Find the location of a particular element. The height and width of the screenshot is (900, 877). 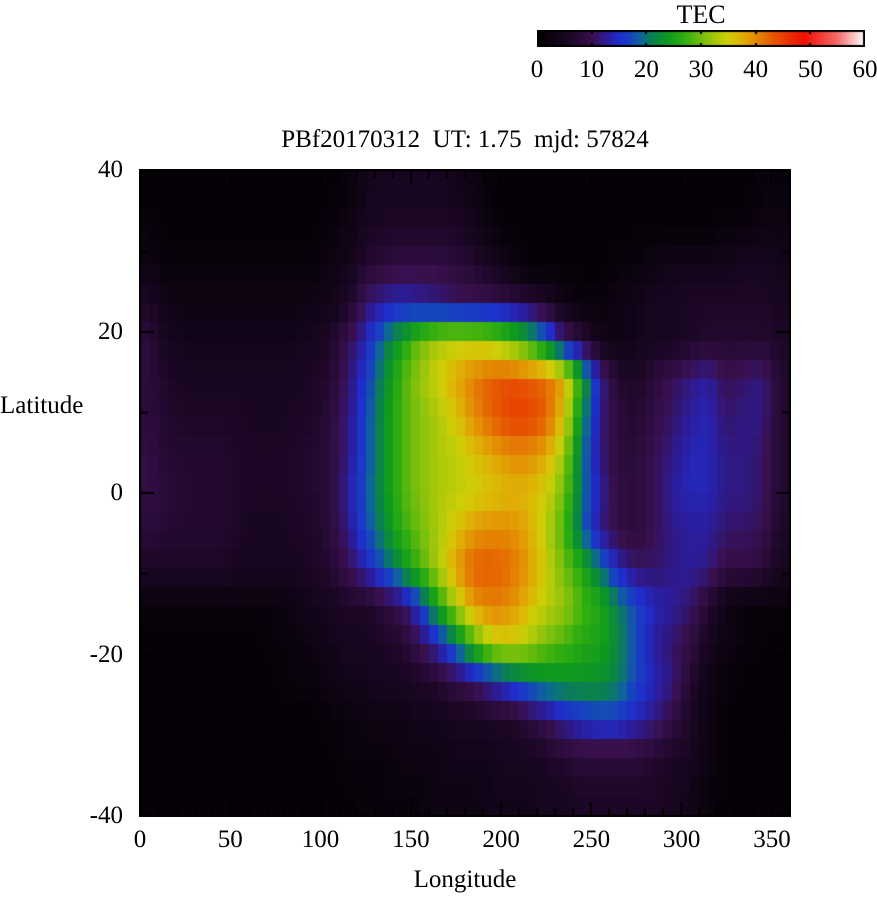

colorbar-tick-label: 10 is located at coordinates (592, 69).